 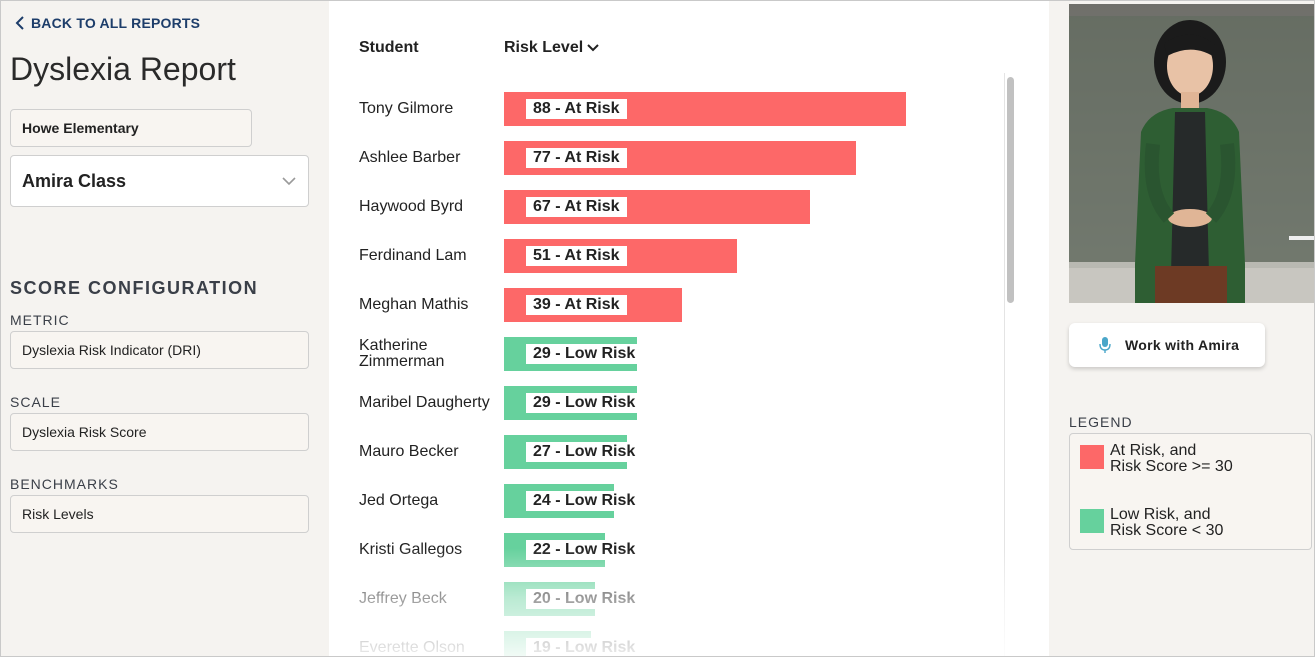 What do you see at coordinates (584, 550) in the screenshot?
I see `risk-score-label: 22 - Low Risk` at bounding box center [584, 550].